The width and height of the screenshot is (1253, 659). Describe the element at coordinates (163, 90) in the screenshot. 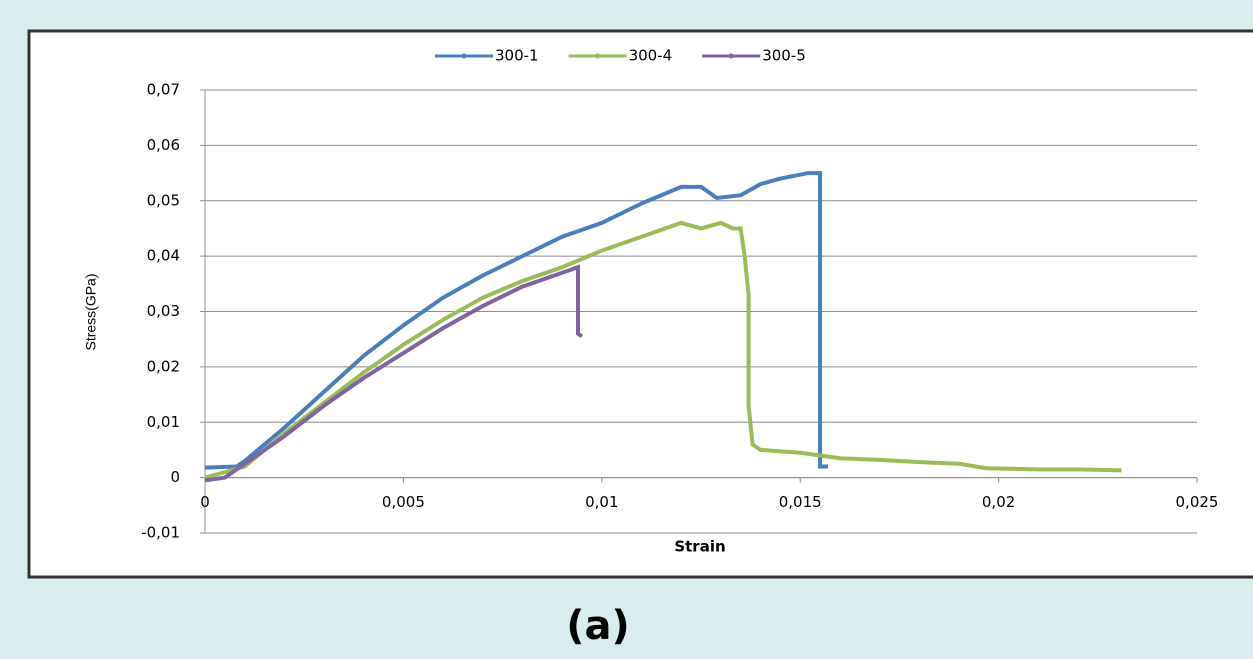

I see `y-tick-label: 0,07` at that location.